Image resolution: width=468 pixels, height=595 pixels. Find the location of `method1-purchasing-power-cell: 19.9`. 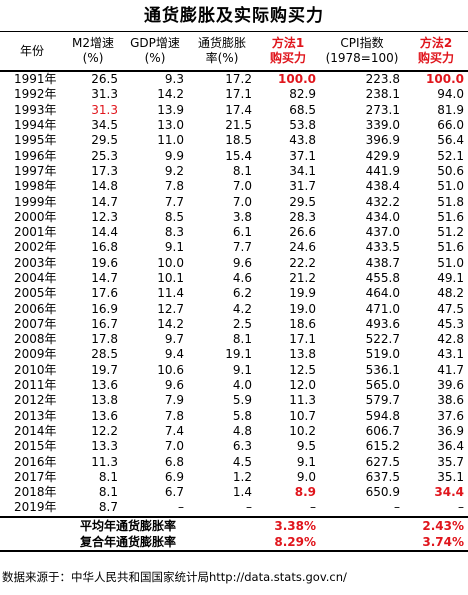

method1-purchasing-power-cell: 19.9 is located at coordinates (302, 293).